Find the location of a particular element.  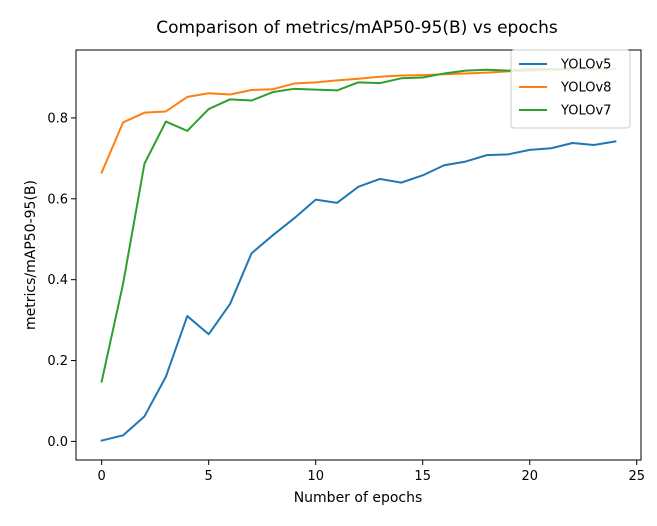

y-axis-ticks: 0.0 0.2 0.4 0.6 0.8 is located at coordinates (61, 280).